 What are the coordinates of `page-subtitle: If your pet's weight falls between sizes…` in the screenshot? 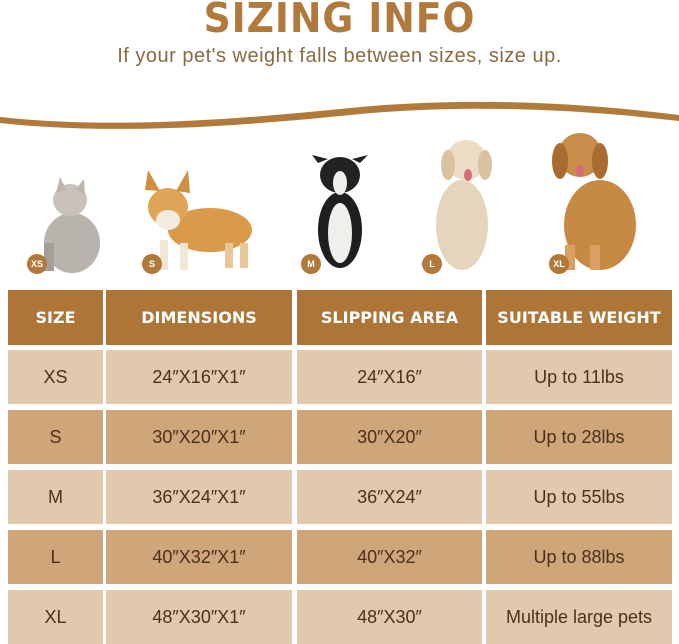 It's located at (339, 56).